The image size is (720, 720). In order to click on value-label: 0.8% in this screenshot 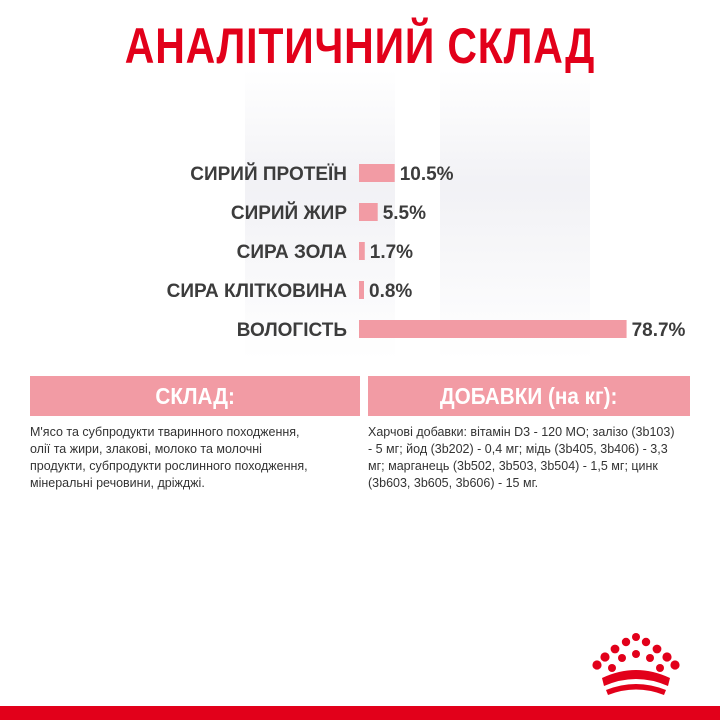, I will do `click(390, 291)`.